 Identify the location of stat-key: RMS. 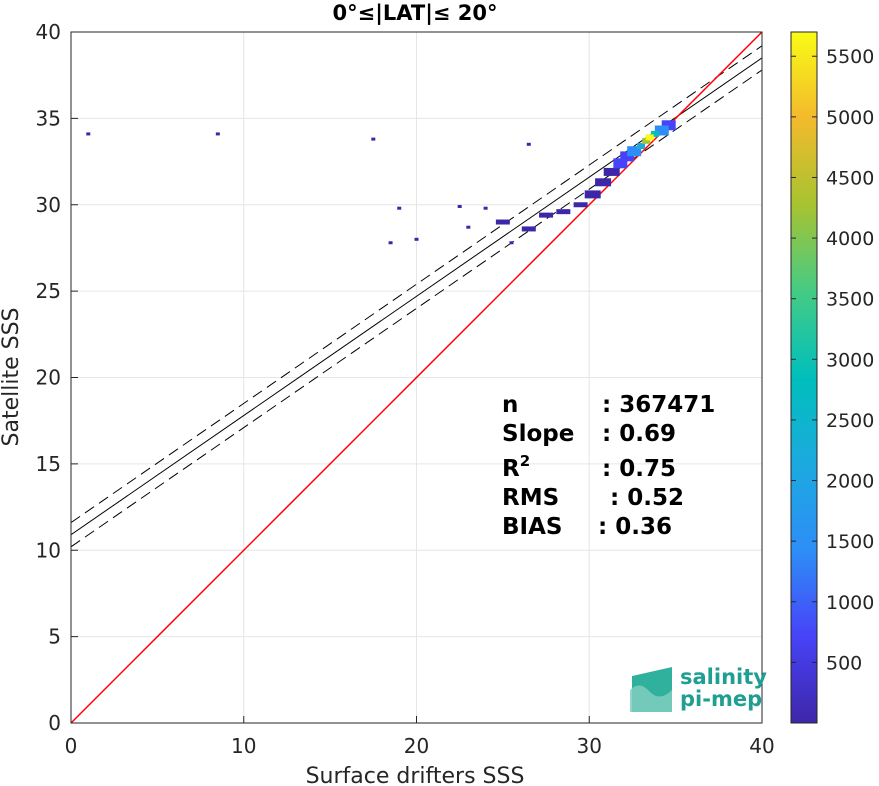
(530, 498).